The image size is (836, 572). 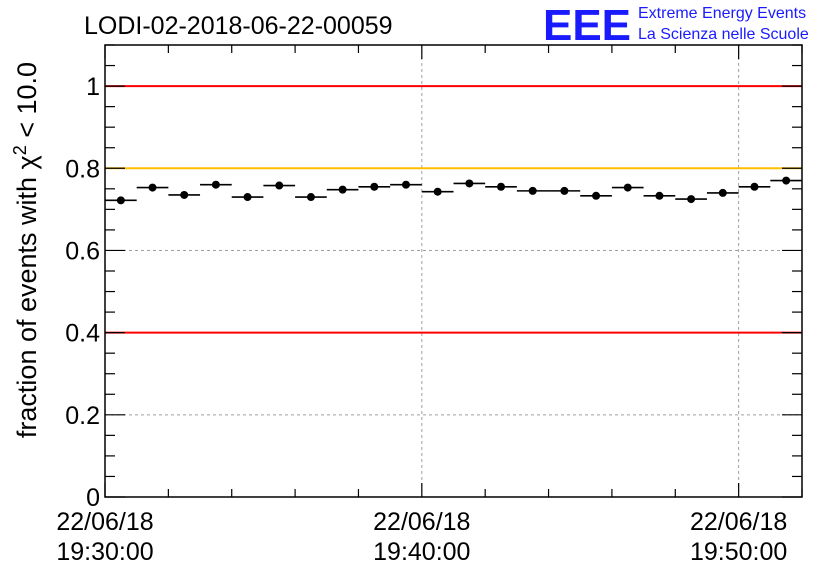 I want to click on y-axis-title-prefix: fraction of events with, so click(x=27, y=303).